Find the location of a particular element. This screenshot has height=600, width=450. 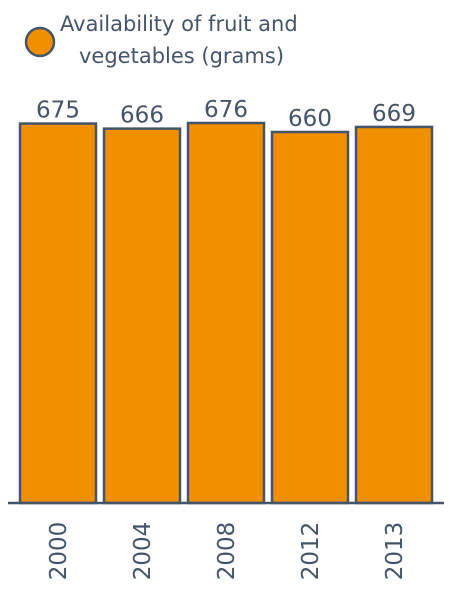

bar-2013 is located at coordinates (394, 315).